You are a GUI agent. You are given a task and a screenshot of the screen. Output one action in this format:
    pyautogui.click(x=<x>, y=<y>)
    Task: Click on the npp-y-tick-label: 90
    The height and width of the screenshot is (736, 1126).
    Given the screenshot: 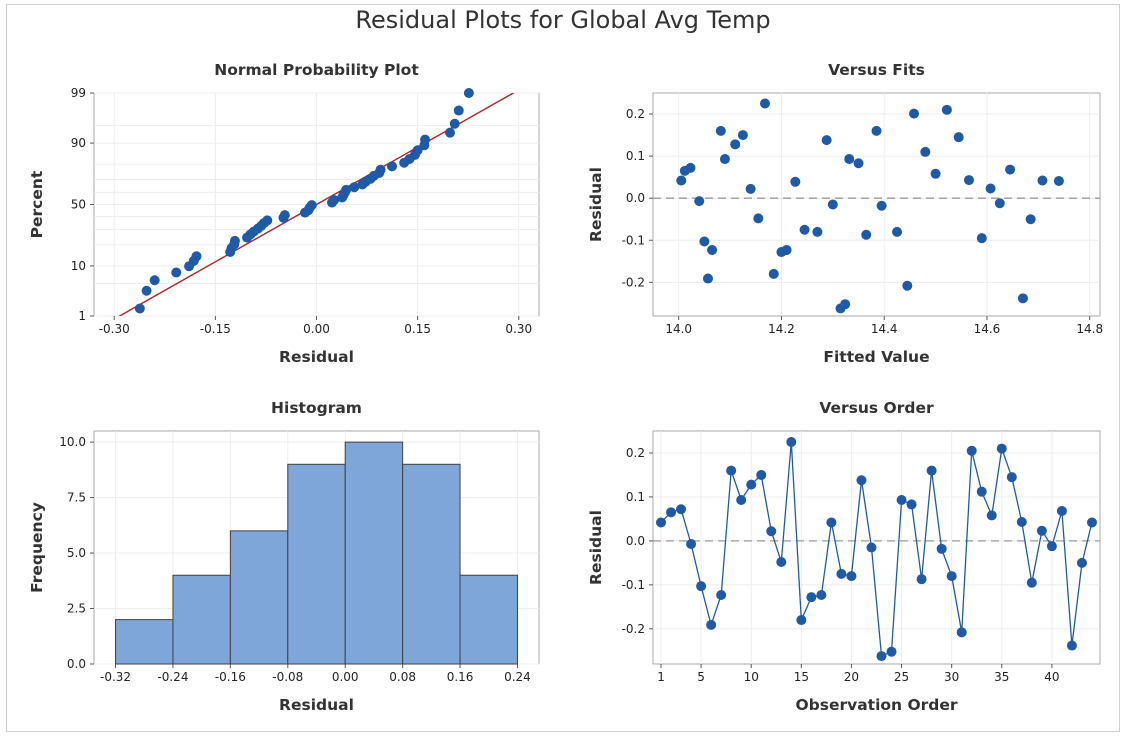 What is the action you would take?
    pyautogui.click(x=78, y=143)
    